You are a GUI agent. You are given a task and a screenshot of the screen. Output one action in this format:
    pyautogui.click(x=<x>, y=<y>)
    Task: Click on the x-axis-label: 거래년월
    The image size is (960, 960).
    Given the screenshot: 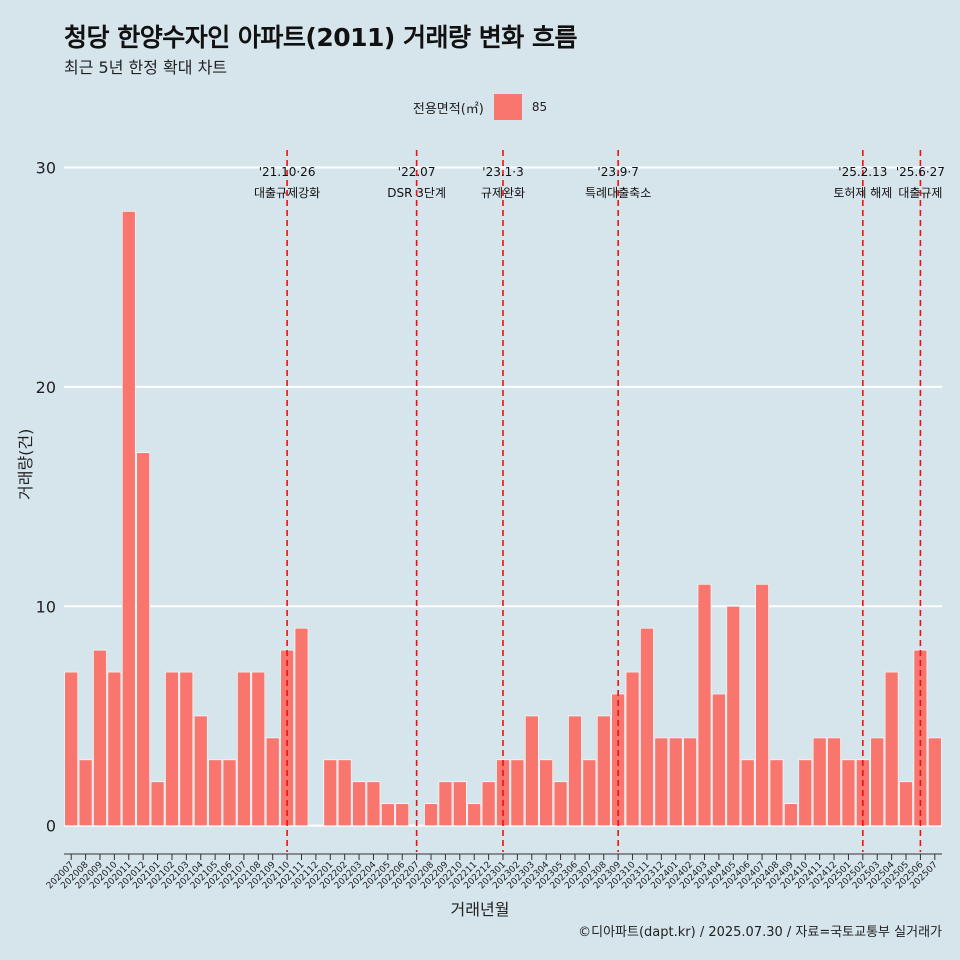 What is the action you would take?
    pyautogui.click(x=480, y=909)
    